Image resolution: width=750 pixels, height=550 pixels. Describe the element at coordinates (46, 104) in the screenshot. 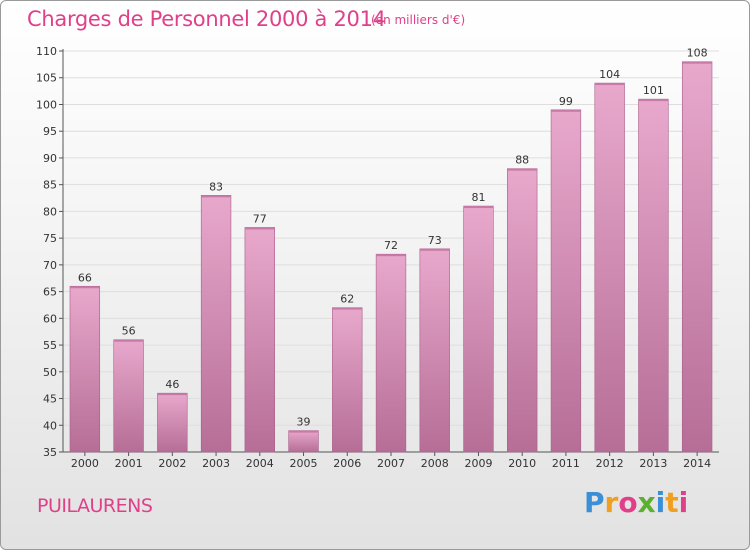

I see `y-tick-label: 100` at that location.